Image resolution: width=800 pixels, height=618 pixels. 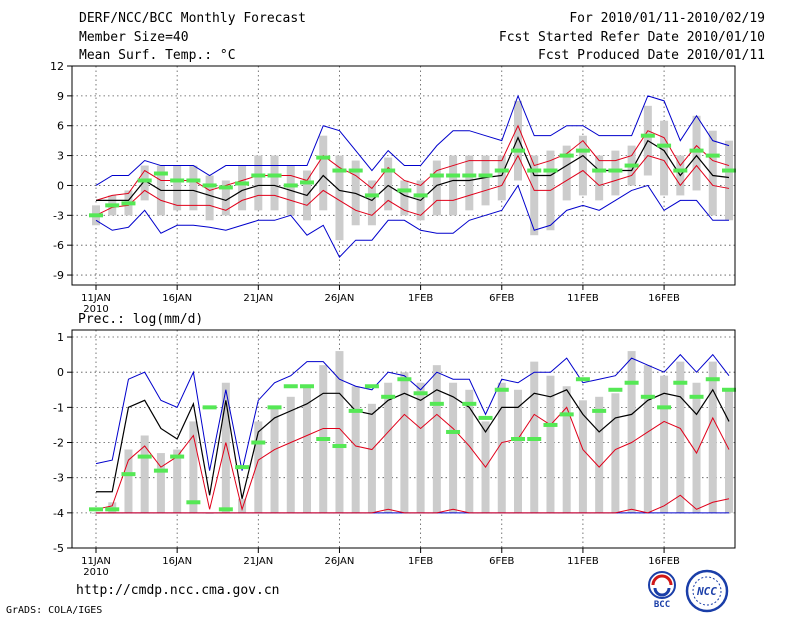 I want to click on year-label: 2010, so click(x=95, y=309).